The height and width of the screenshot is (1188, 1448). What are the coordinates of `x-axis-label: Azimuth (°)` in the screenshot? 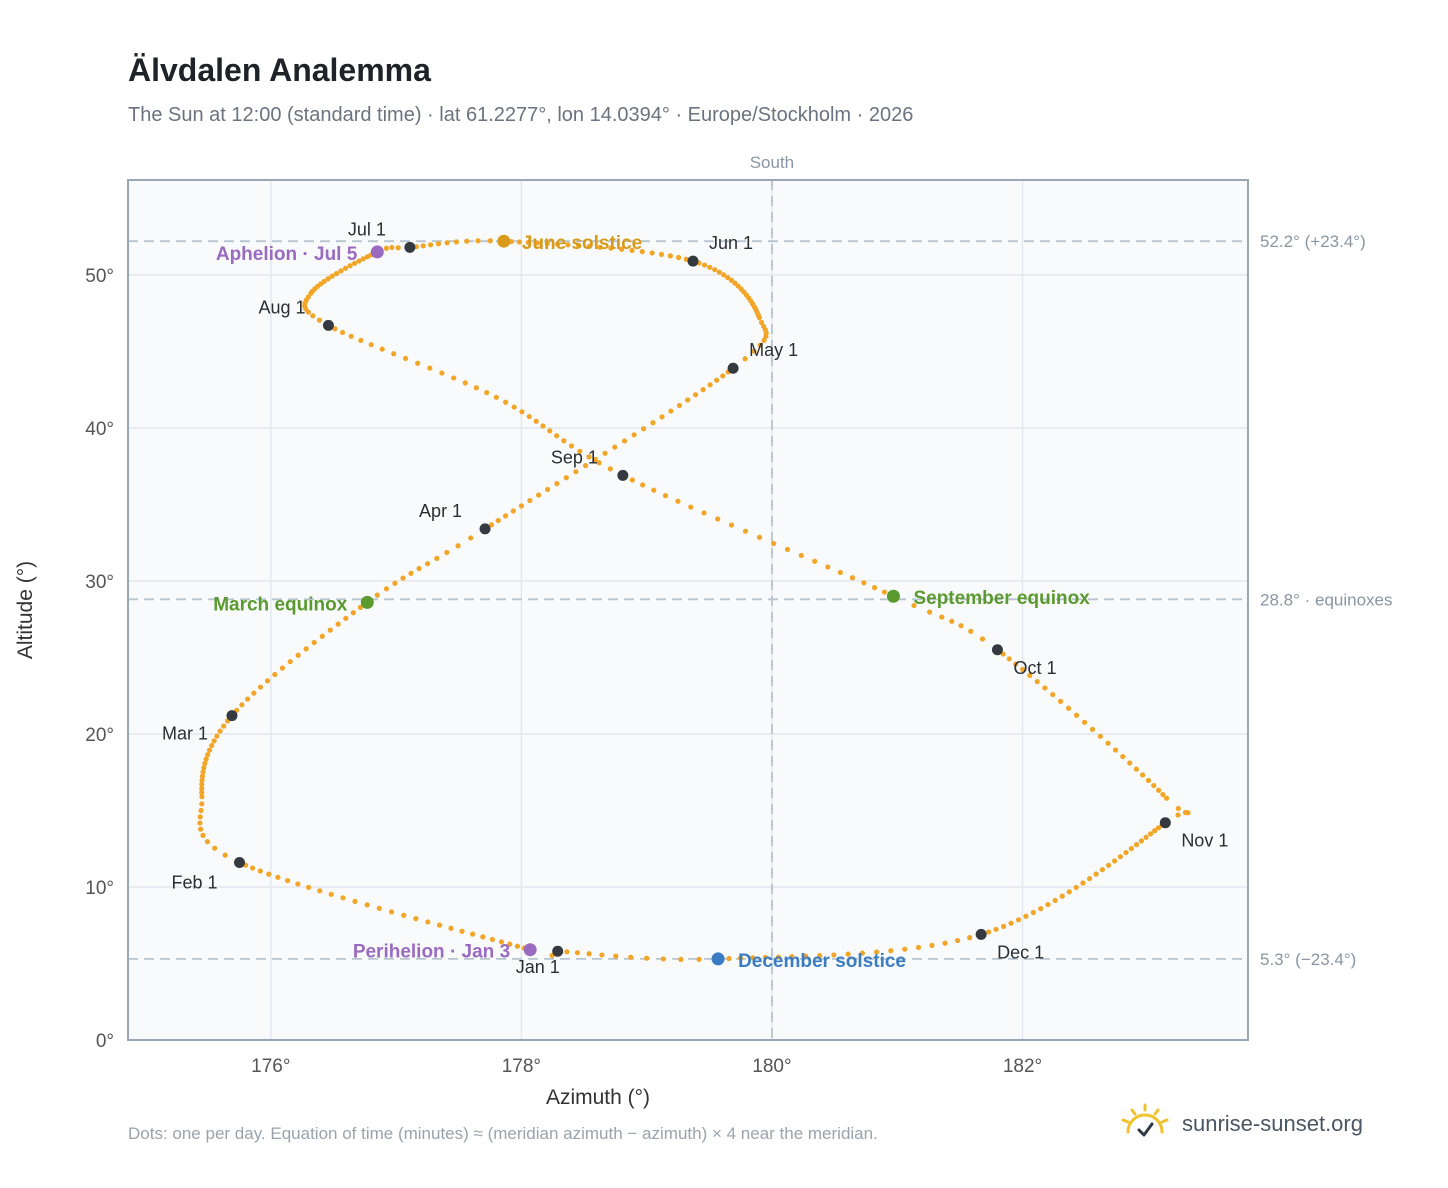 It's located at (598, 1097).